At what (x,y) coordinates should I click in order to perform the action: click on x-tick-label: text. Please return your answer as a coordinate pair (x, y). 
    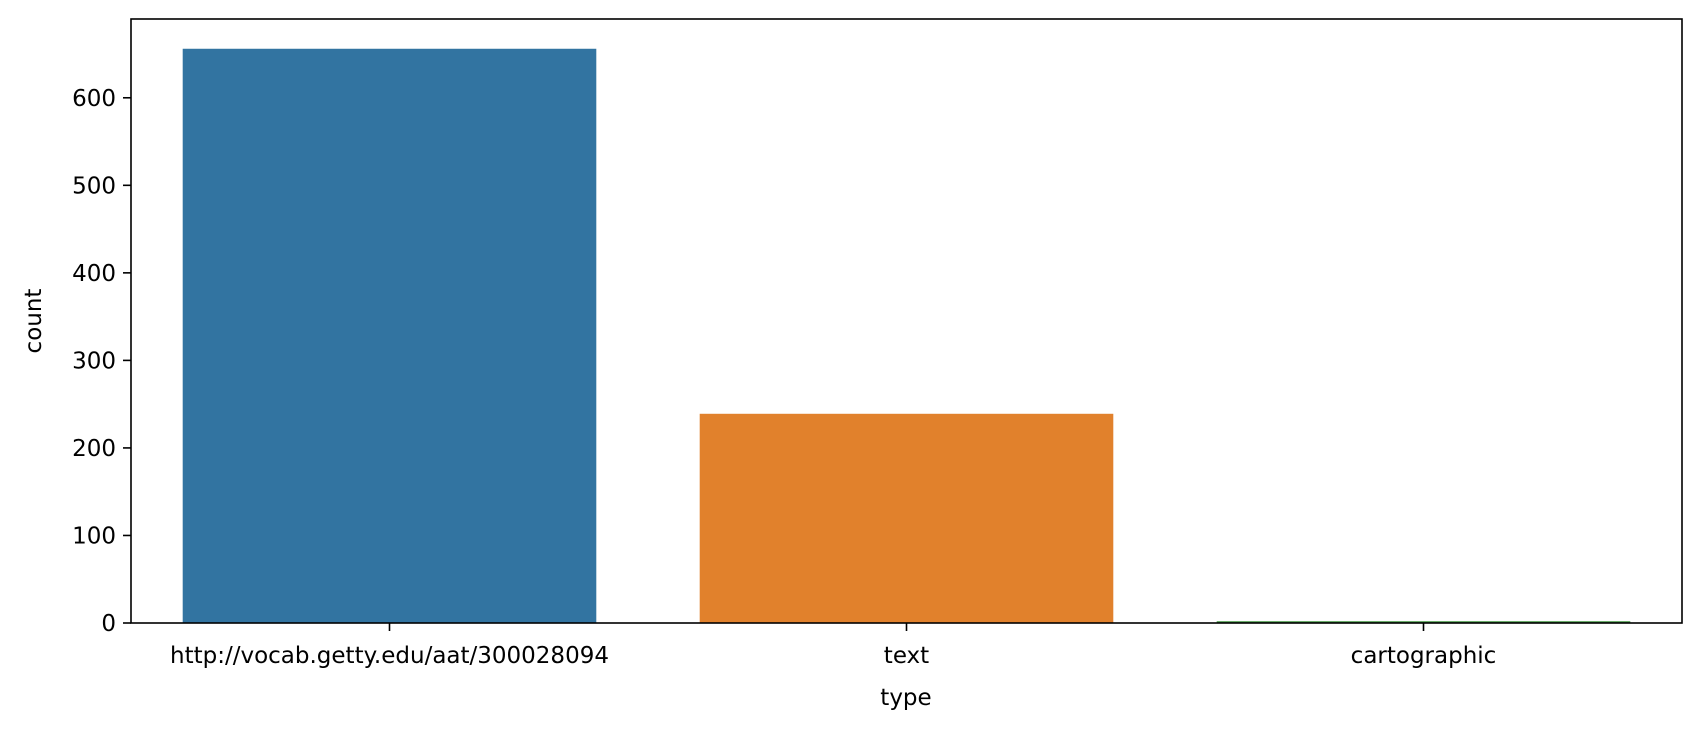
    Looking at the image, I should click on (906, 656).